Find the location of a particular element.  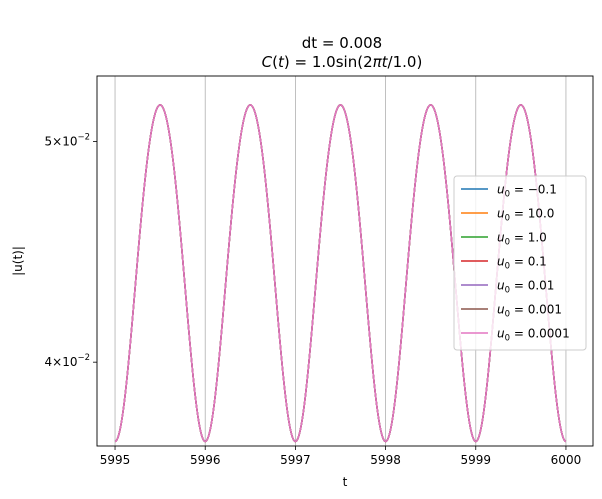

legend-label: u0 = 0.01 is located at coordinates (525, 287).